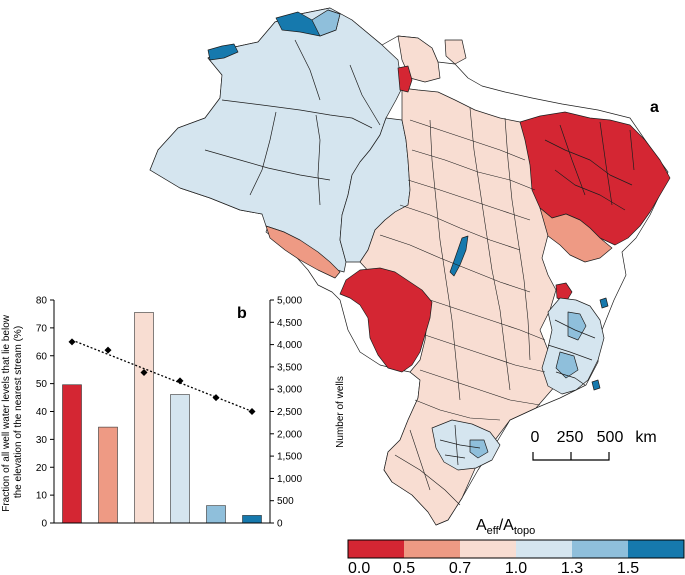 This screenshot has width=685, height=575. What do you see at coordinates (285, 501) in the screenshot?
I see `chart-right-tick-label-1: 500` at bounding box center [285, 501].